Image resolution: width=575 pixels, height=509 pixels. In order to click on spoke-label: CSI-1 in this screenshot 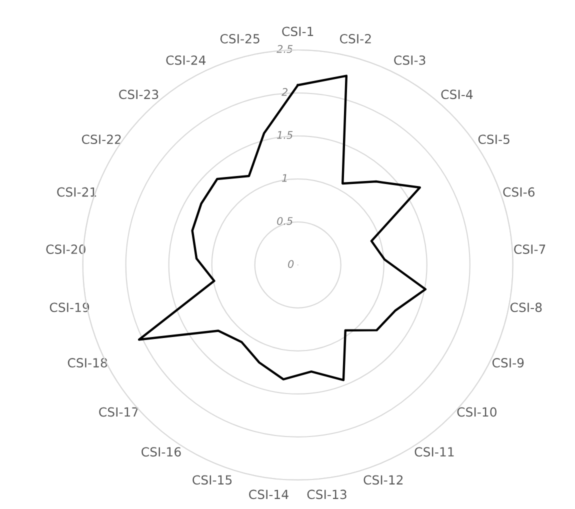, I will do `click(298, 31)`.